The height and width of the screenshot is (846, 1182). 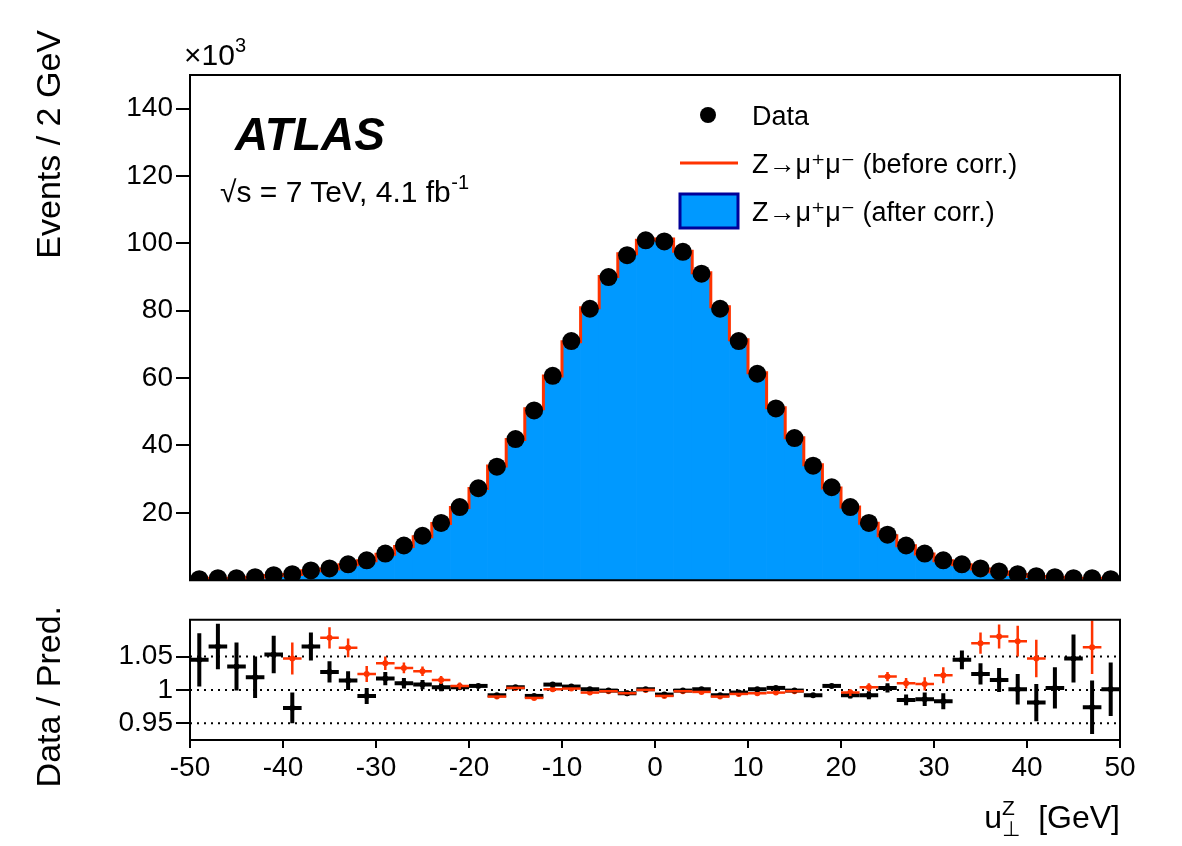 What do you see at coordinates (190, 766) in the screenshot?
I see `x-tick-label: -50` at bounding box center [190, 766].